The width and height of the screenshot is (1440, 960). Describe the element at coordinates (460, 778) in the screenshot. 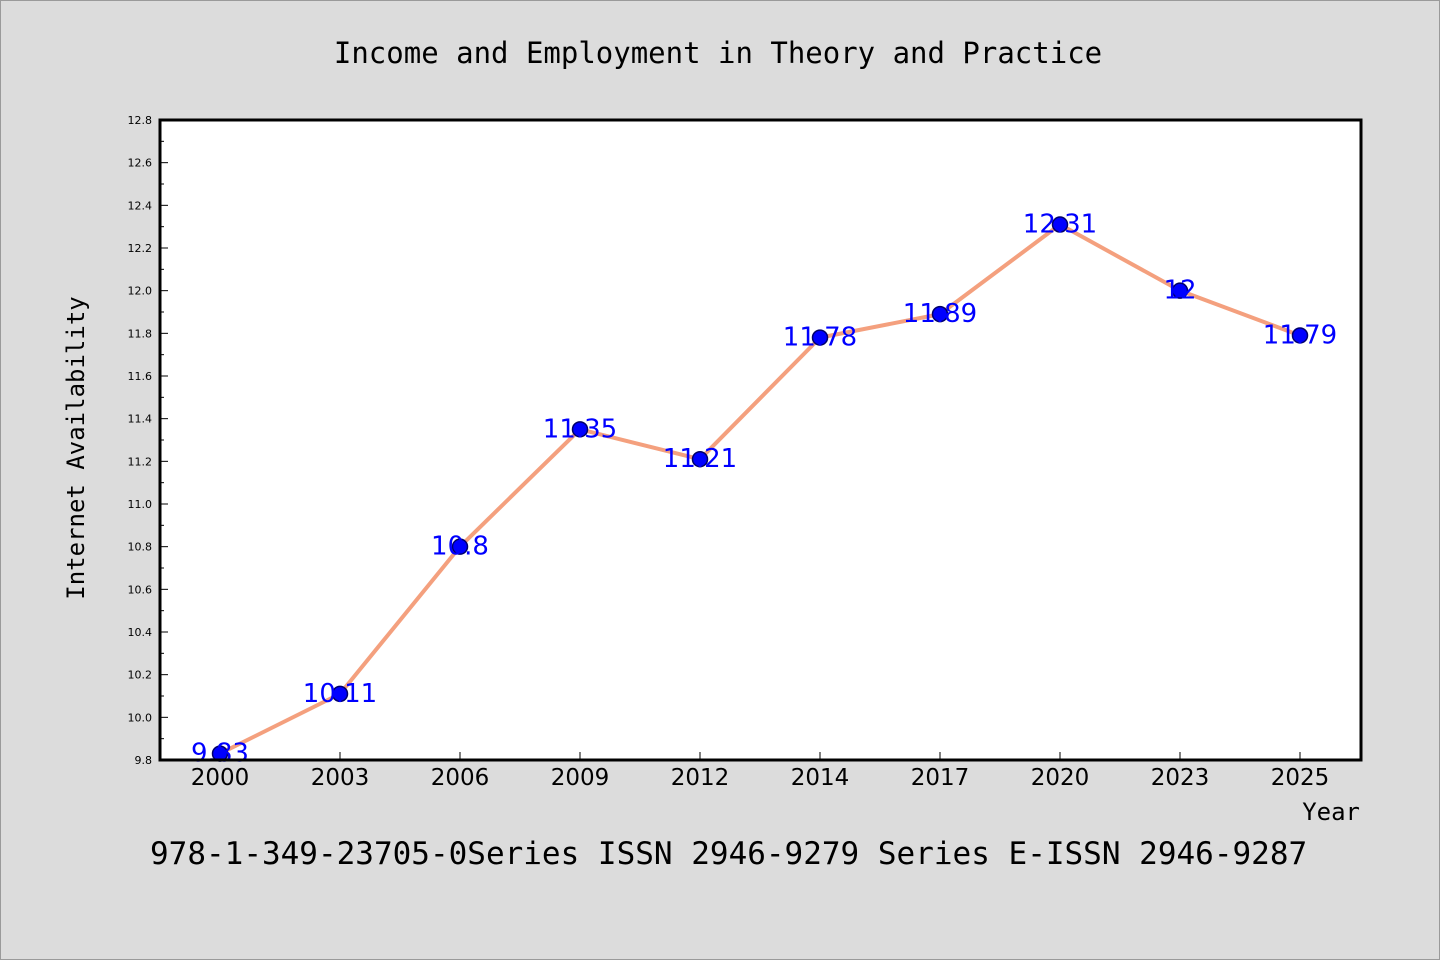

I see `x-tick-label: 2006` at that location.